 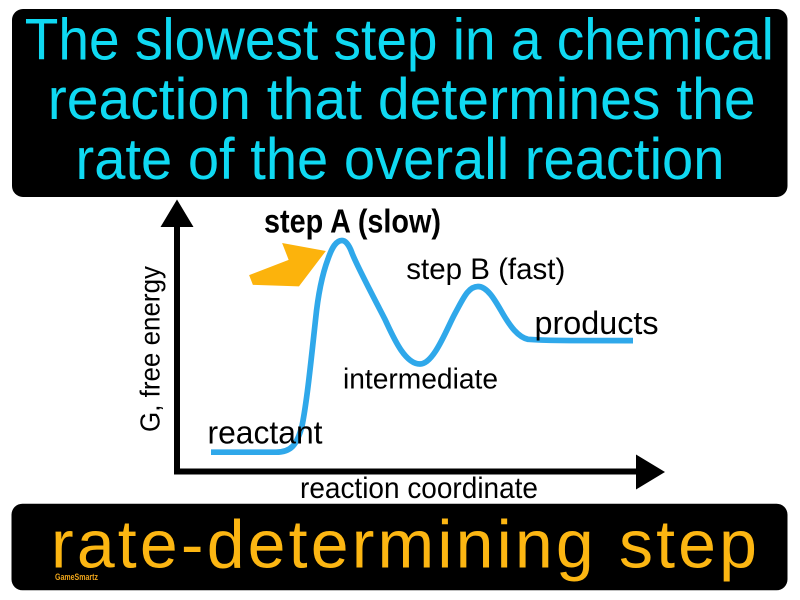 What do you see at coordinates (399, 40) in the screenshot?
I see `svg-text: The slowest step in a chemical` at bounding box center [399, 40].